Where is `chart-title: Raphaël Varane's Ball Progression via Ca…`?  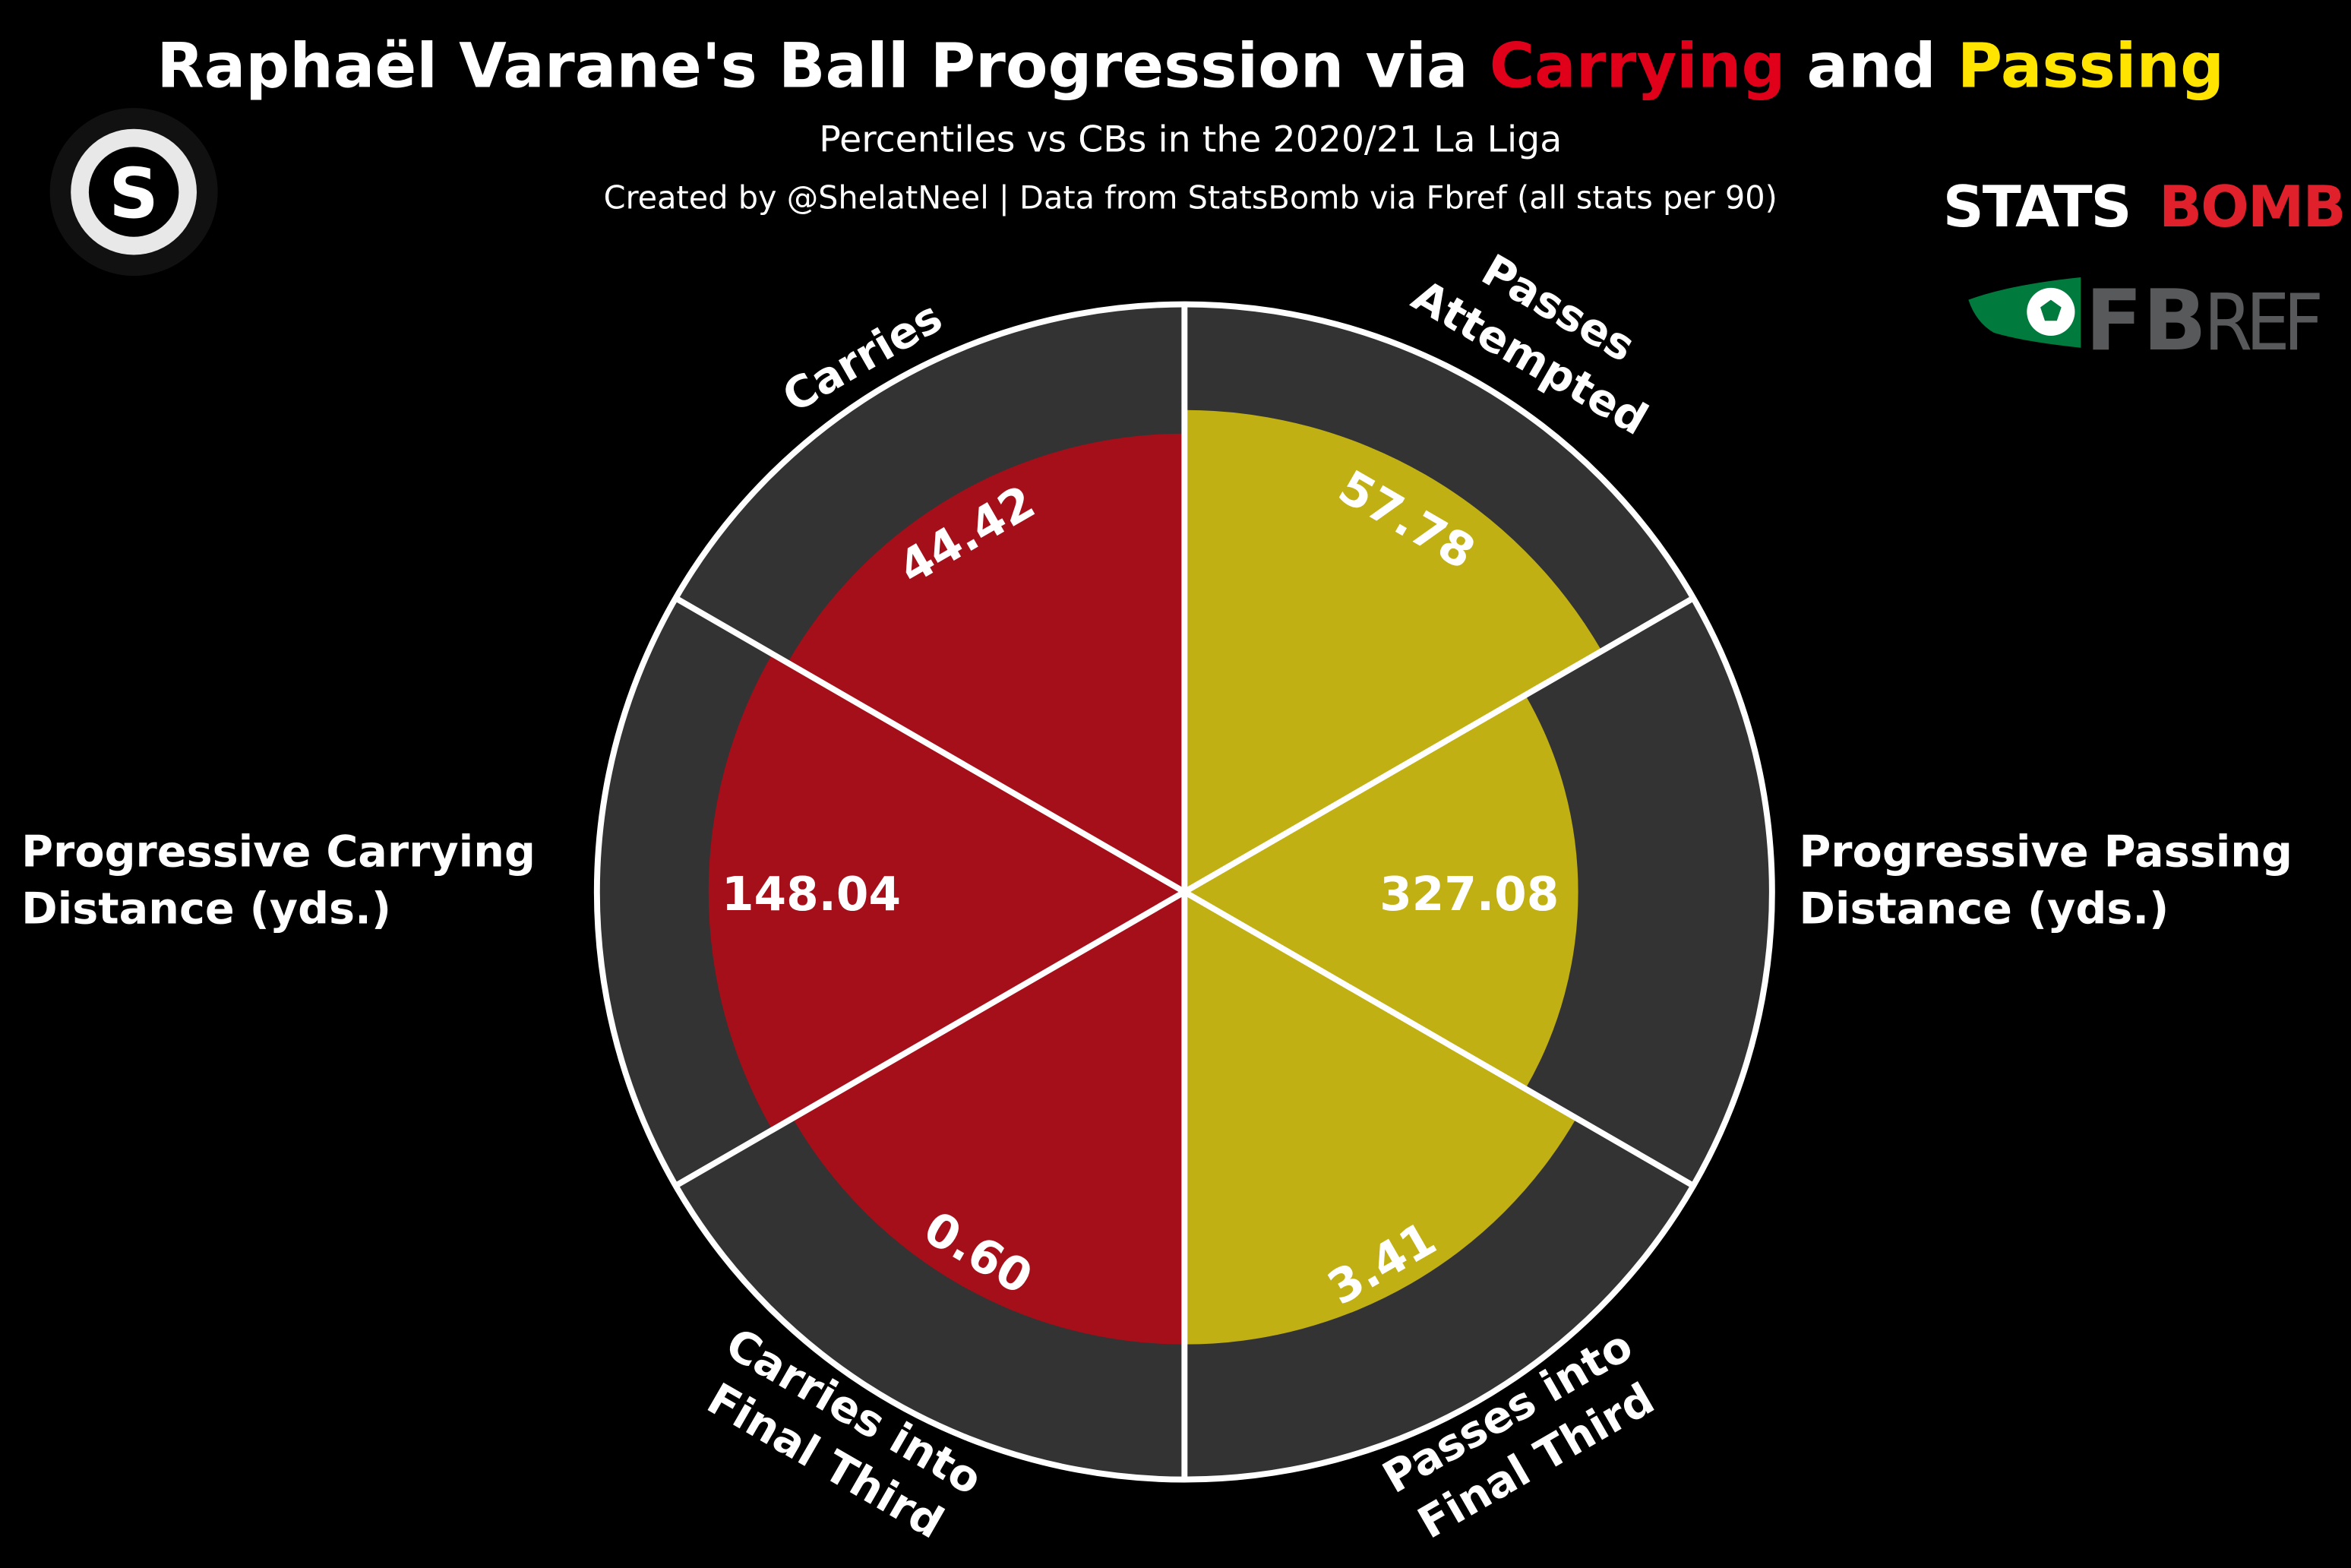 chart-title: Raphaël Varane's Ball Progression via Ca… is located at coordinates (1190, 66).